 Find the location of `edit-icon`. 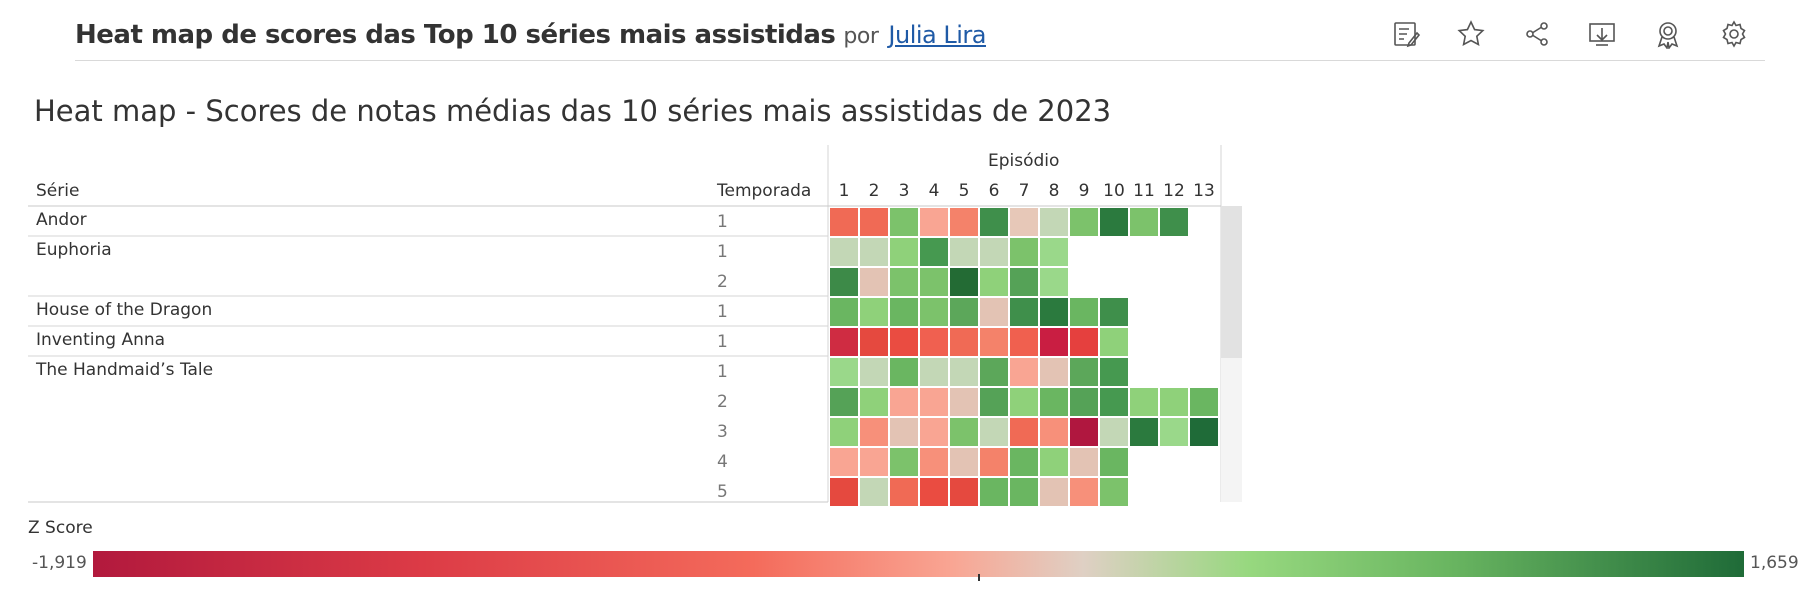

edit-icon is located at coordinates (1406, 34).